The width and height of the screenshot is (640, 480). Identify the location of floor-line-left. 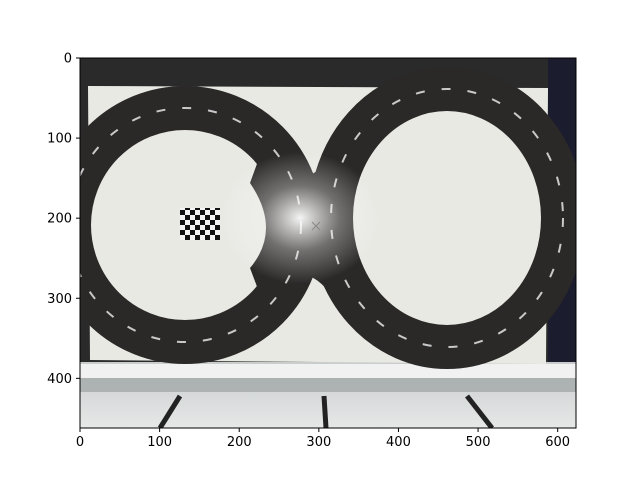
(170, 411).